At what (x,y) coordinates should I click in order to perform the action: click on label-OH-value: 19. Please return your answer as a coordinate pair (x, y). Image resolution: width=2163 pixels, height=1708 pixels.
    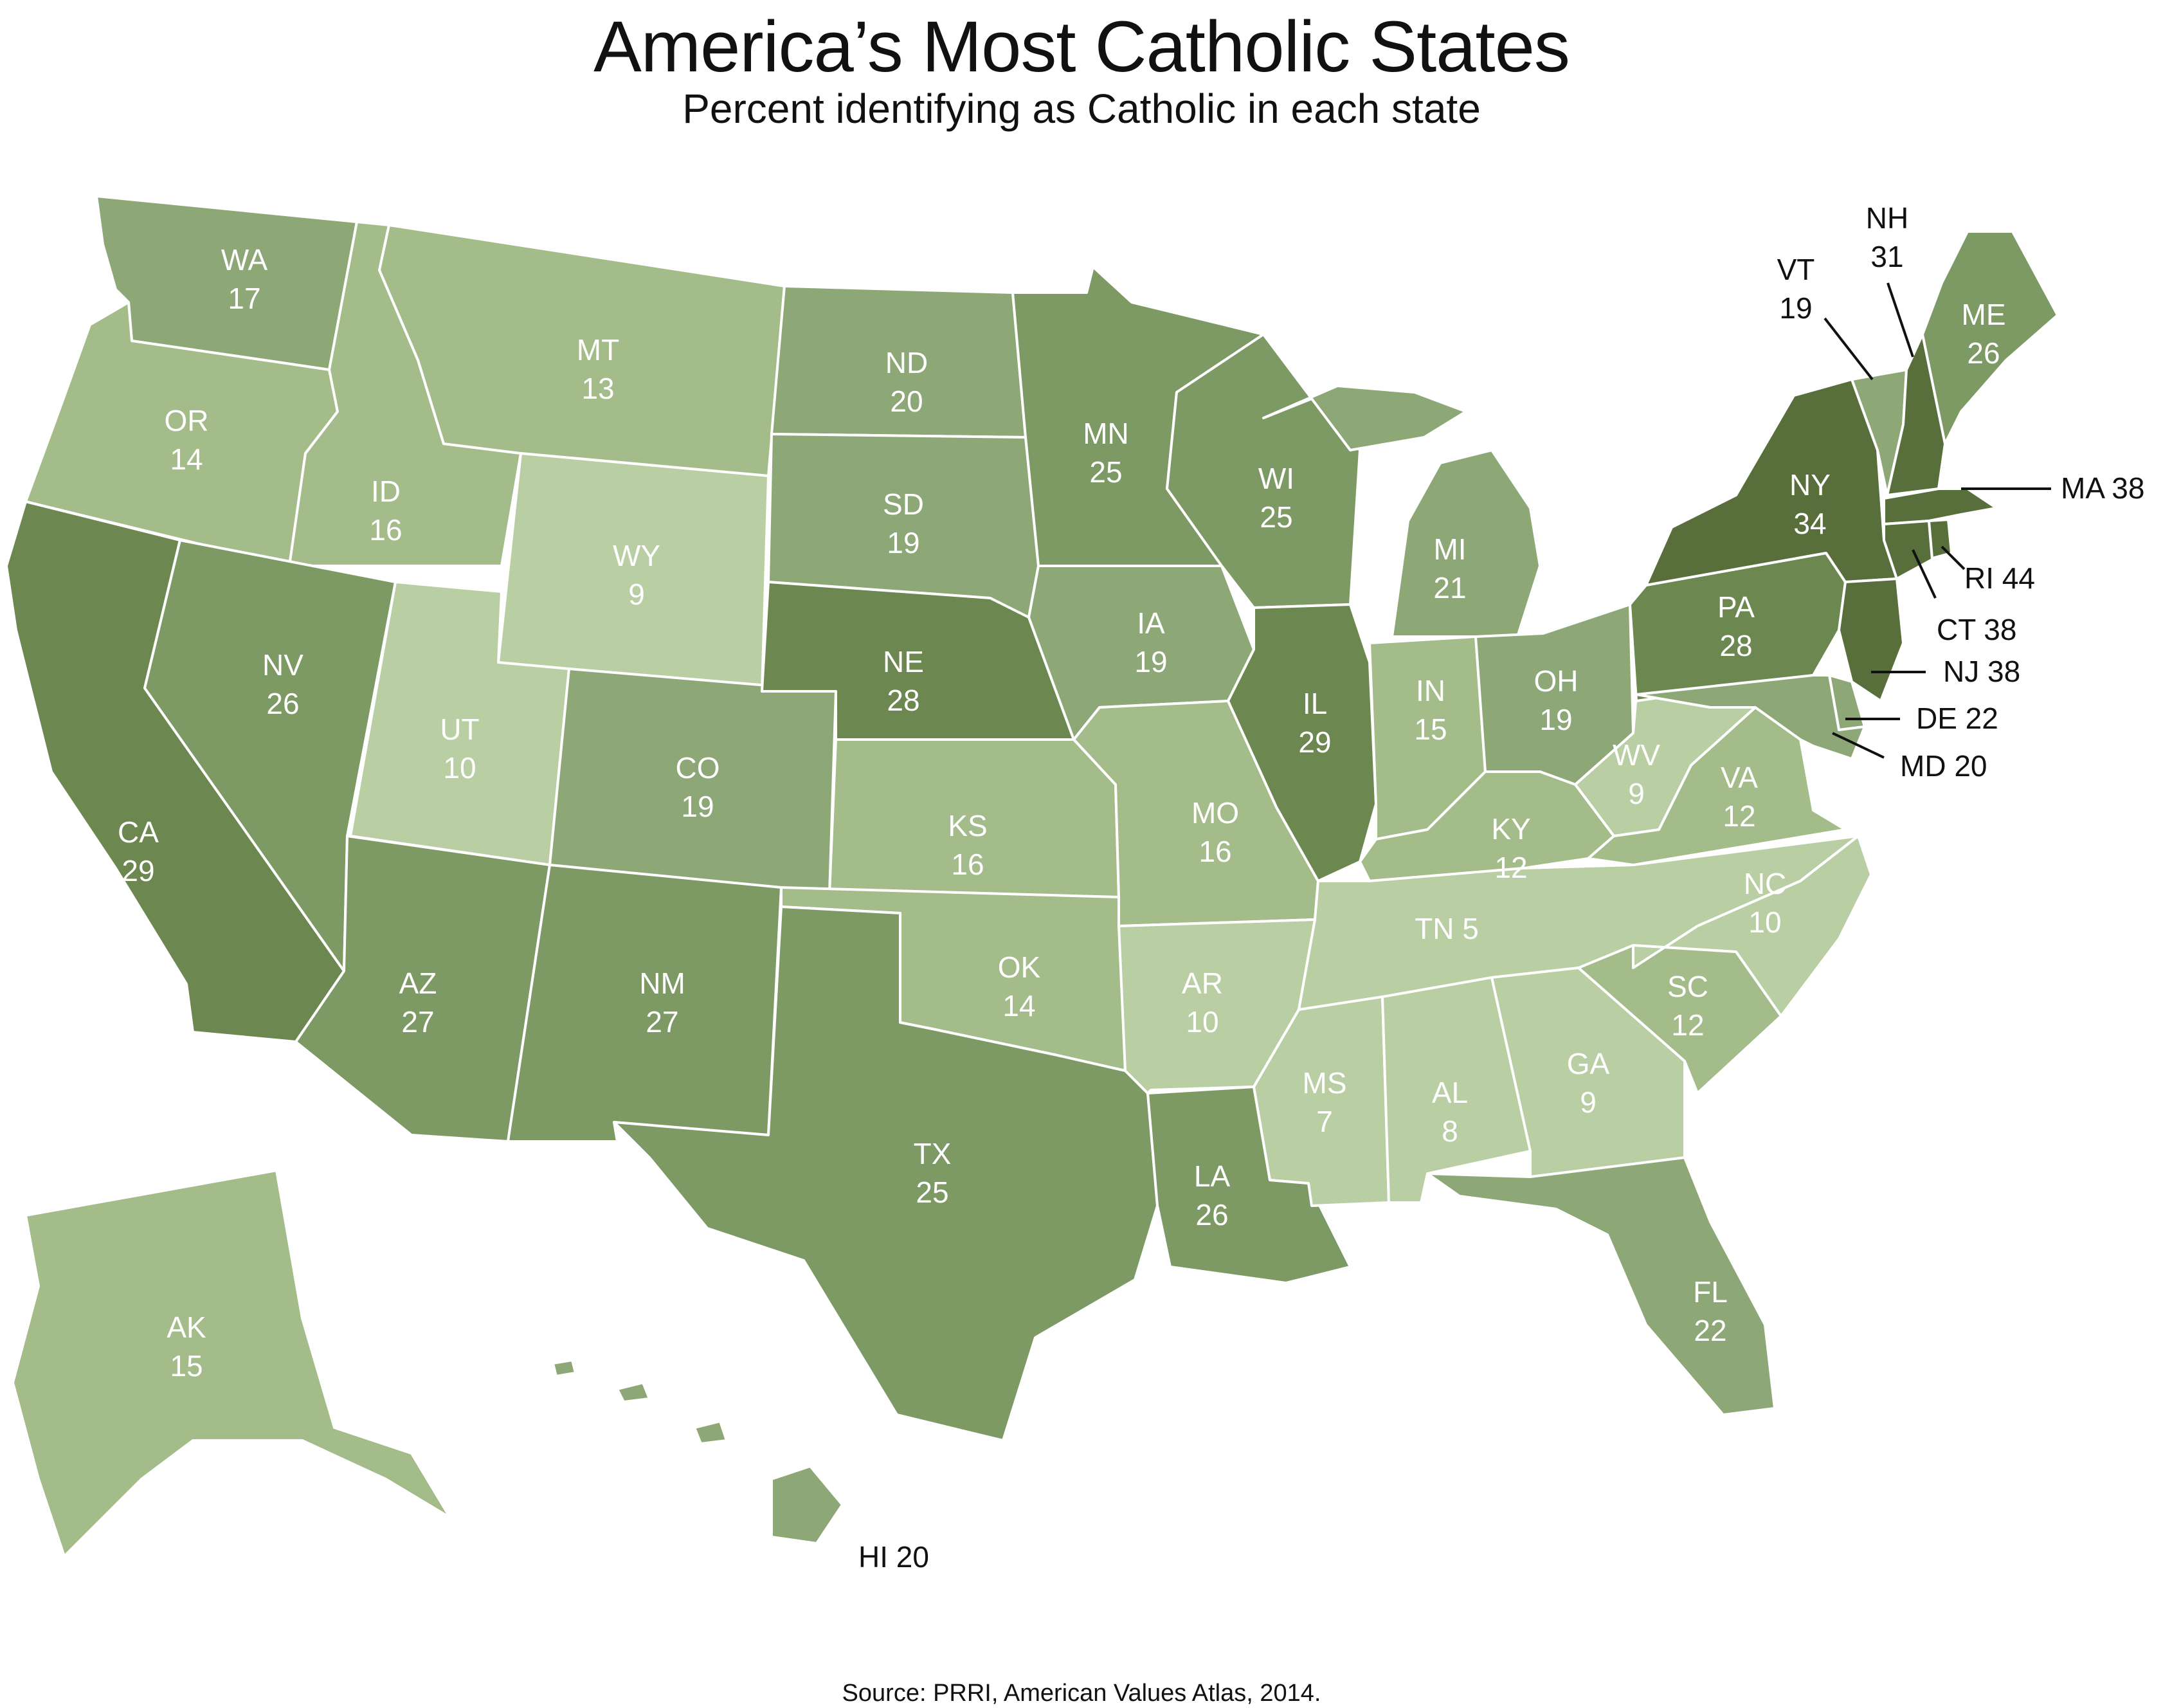
    Looking at the image, I should click on (1555, 719).